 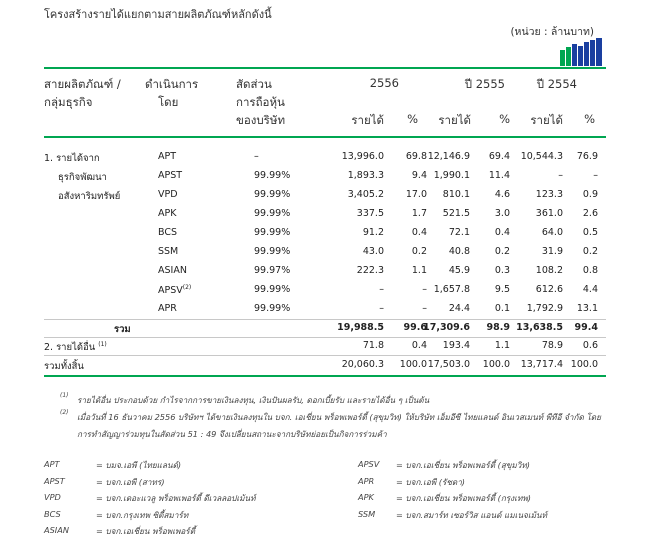 What do you see at coordinates (365, 175) in the screenshot?
I see `row-v56: 1,893.3` at bounding box center [365, 175].